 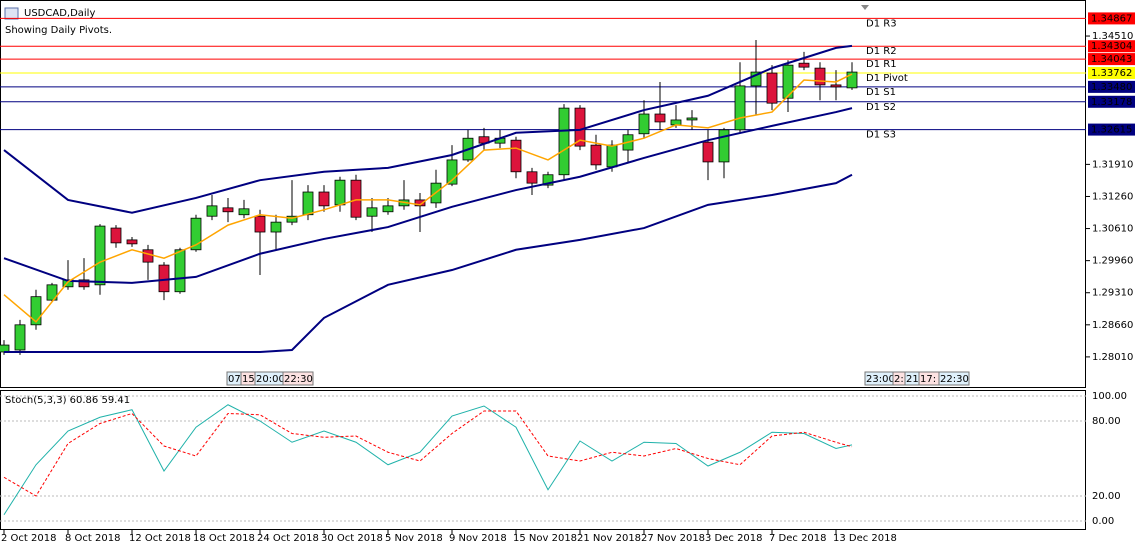 What do you see at coordinates (250, 379) in the screenshot?
I see `time-box-label: 15:` at bounding box center [250, 379].